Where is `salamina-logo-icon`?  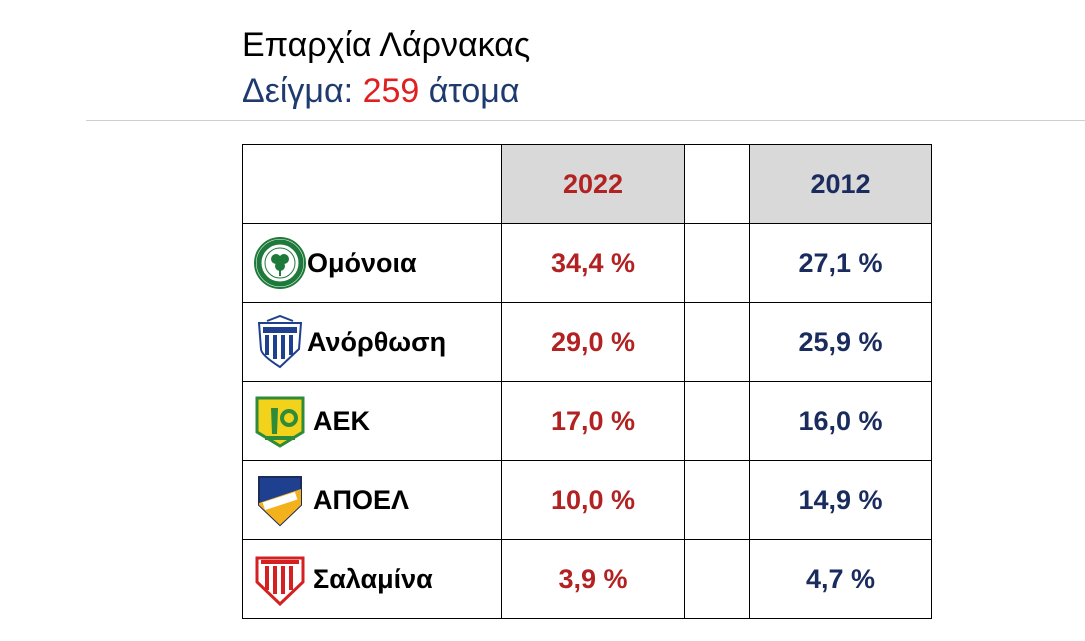
salamina-logo-icon is located at coordinates (280, 579).